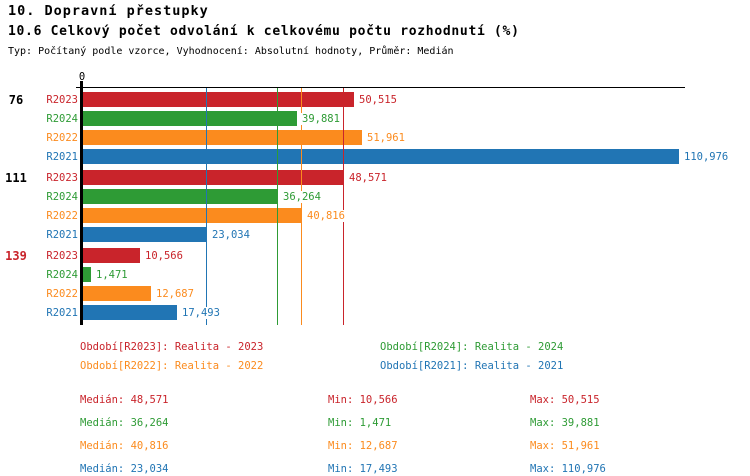  What do you see at coordinates (172, 347) in the screenshot?
I see `legend-item-r2023: Období[R2023]: Realita - 2023` at bounding box center [172, 347].